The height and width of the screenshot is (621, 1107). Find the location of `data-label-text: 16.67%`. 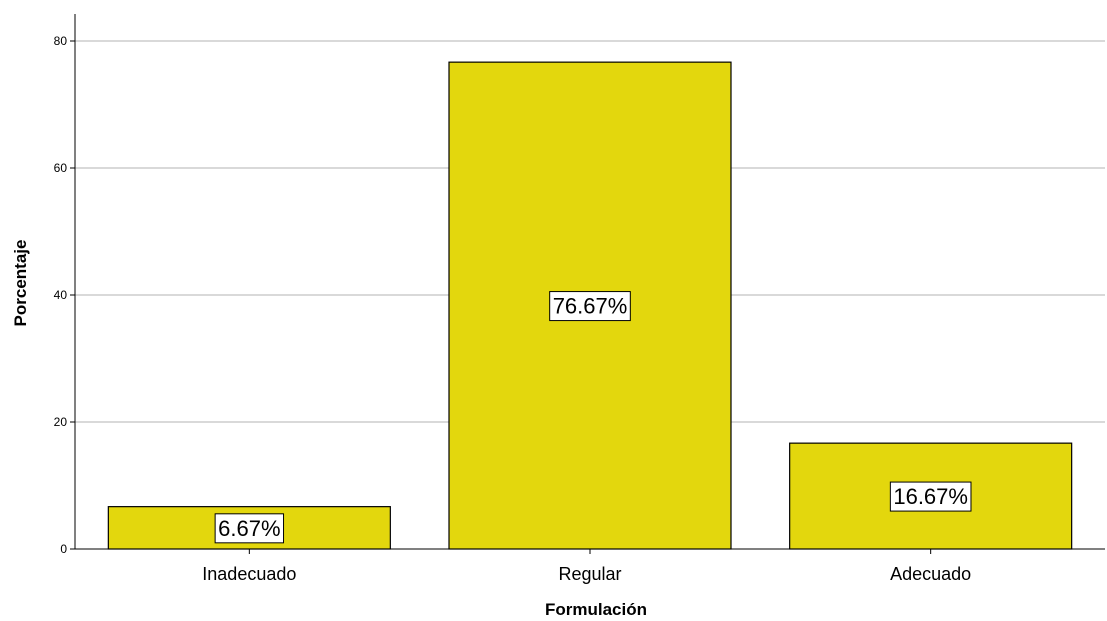

data-label-text: 16.67% is located at coordinates (930, 496).